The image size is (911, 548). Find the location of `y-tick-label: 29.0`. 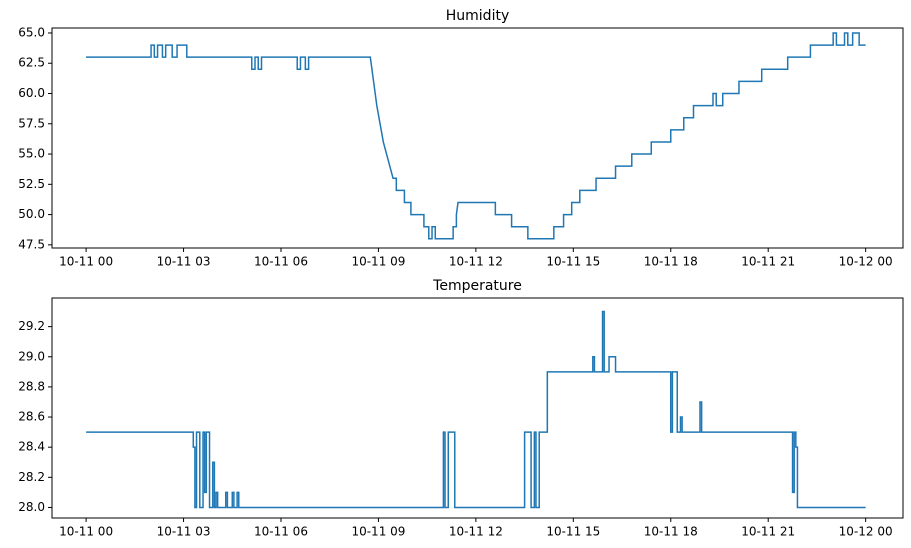

y-tick-label: 29.0 is located at coordinates (31, 356).